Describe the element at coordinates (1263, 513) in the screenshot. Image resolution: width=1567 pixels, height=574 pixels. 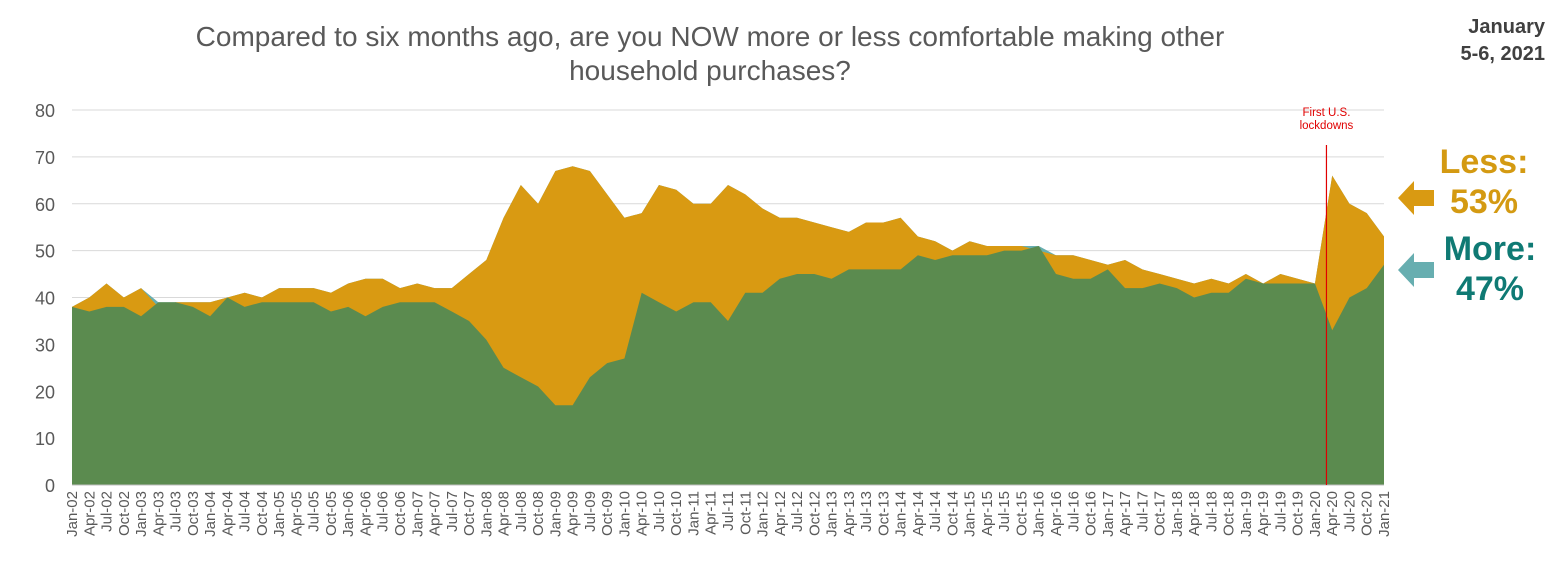
I see `x-tick-label: Apr-19` at that location.